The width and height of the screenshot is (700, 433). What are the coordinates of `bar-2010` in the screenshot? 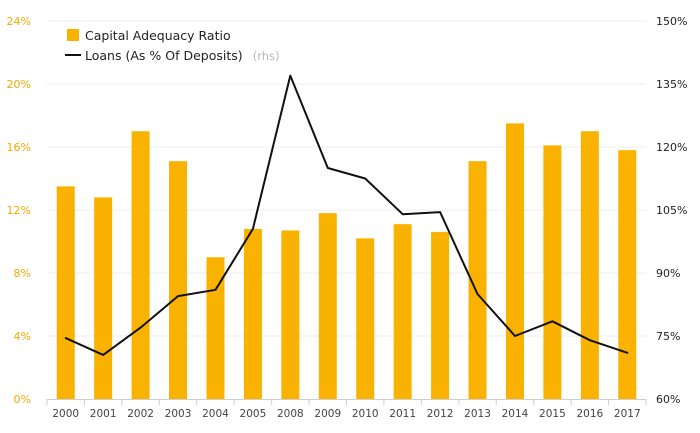 It's located at (365, 318).